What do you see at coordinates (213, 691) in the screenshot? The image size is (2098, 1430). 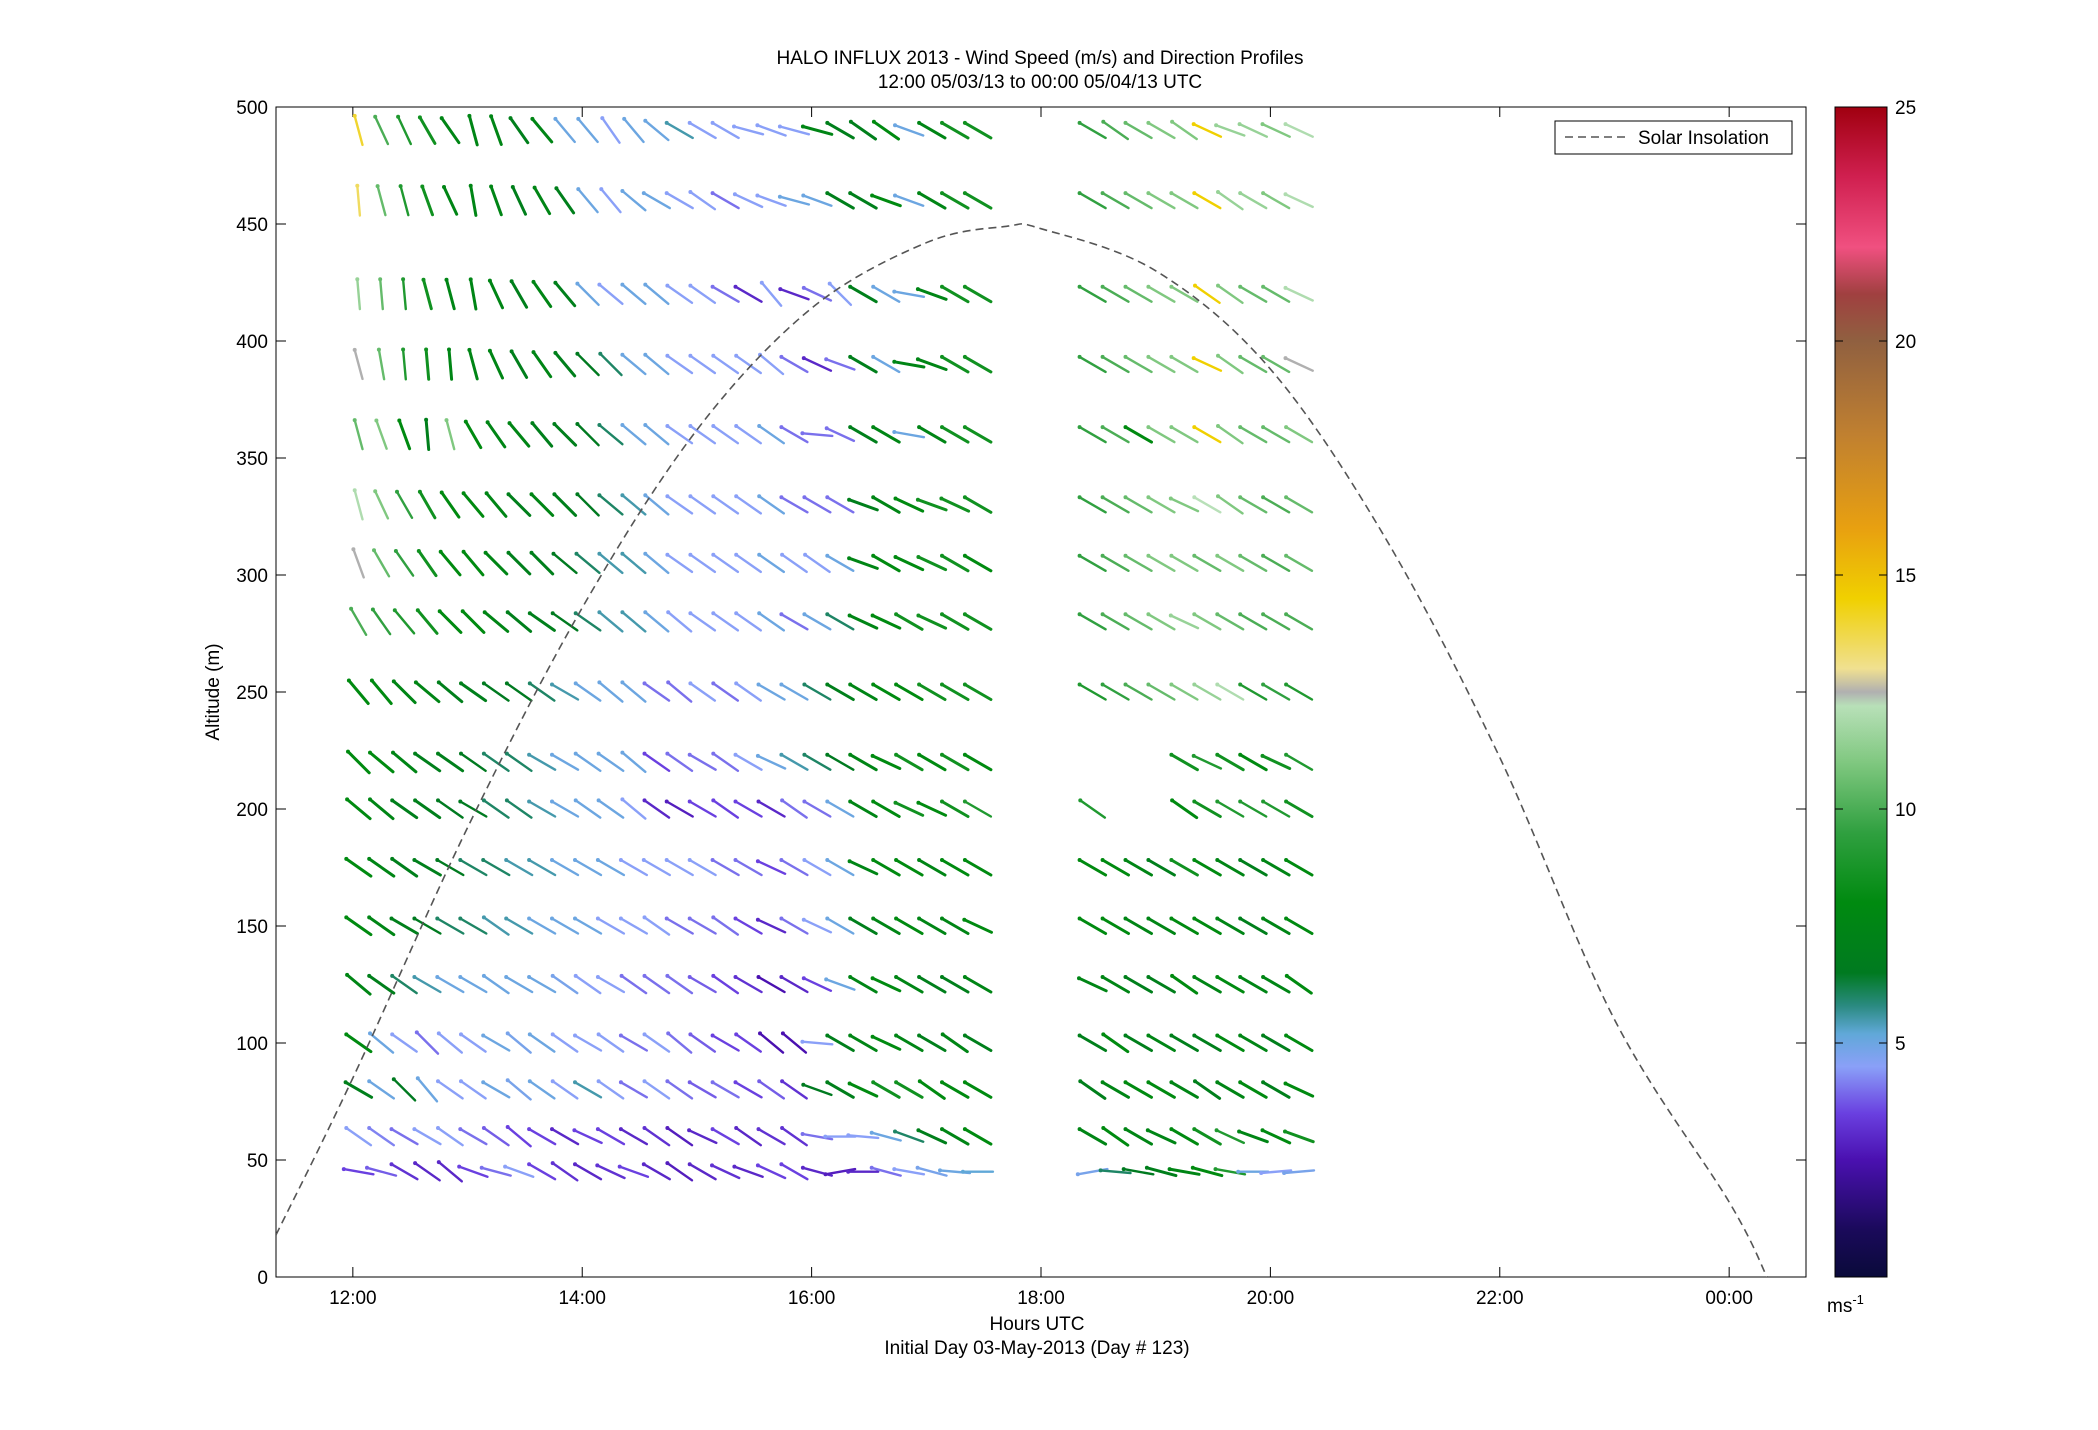 I see `y-axis-label: Altitude (m)` at bounding box center [213, 691].